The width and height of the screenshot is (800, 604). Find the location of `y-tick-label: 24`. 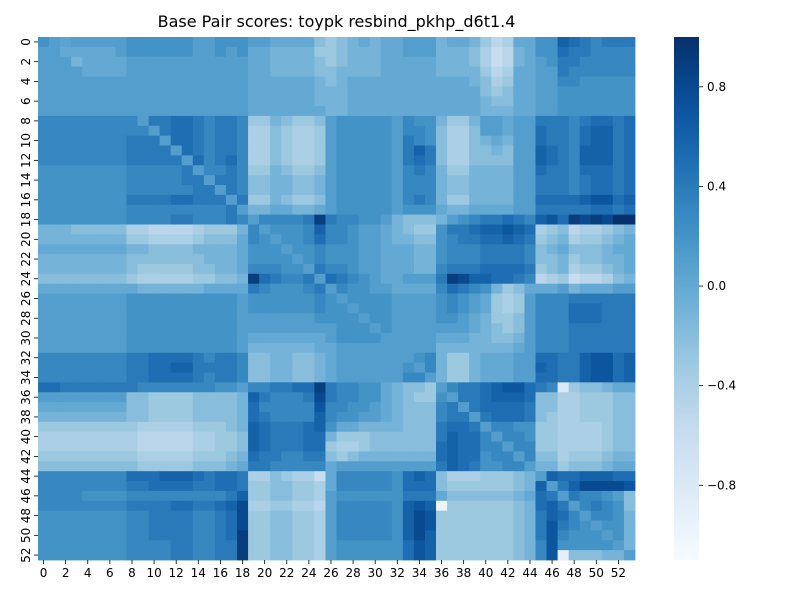

y-tick-label: 24 is located at coordinates (26, 278).